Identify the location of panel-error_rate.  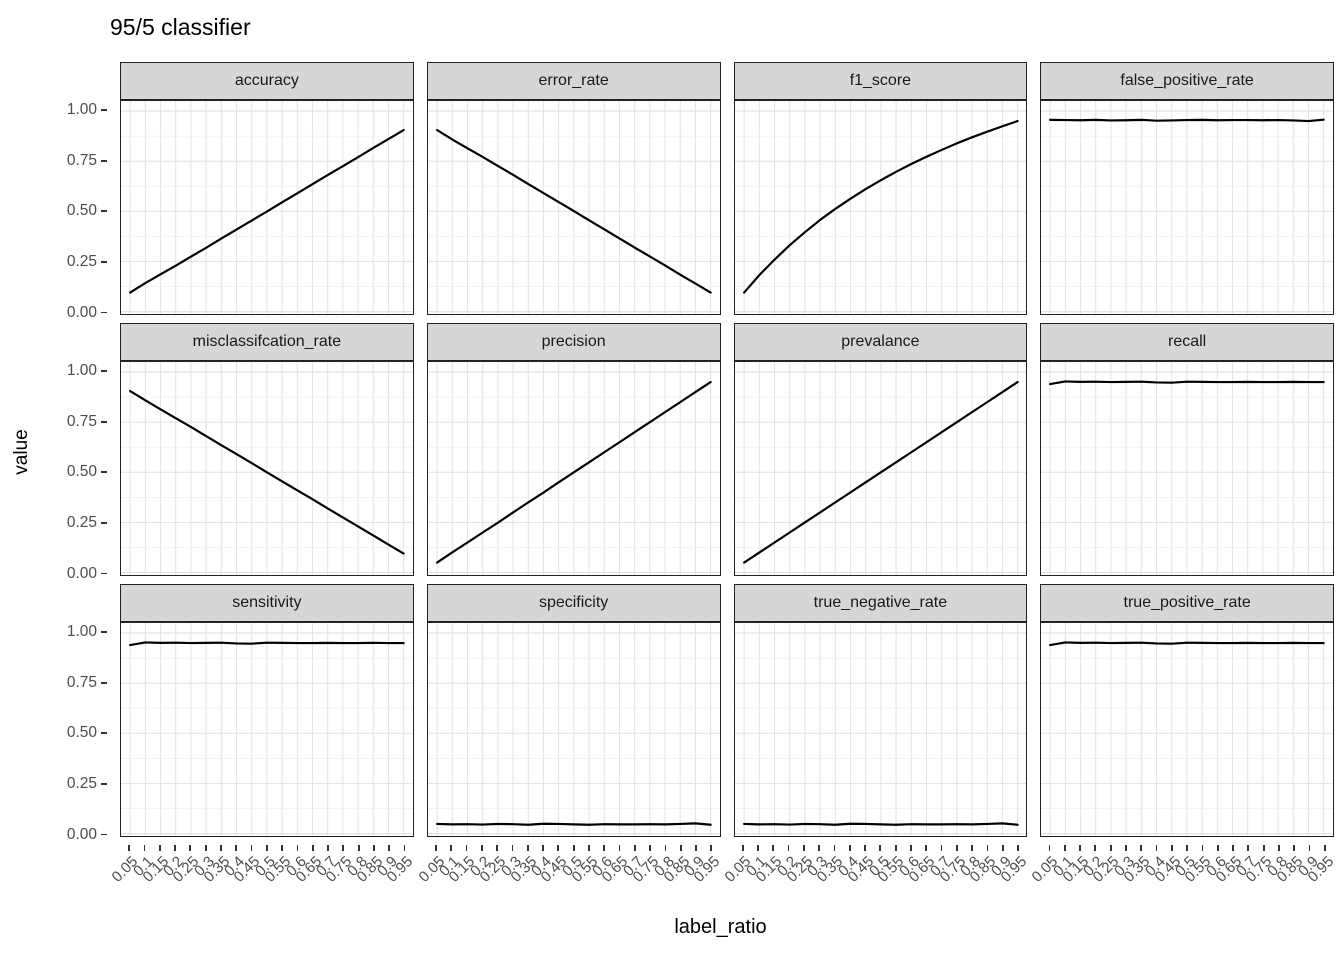
(573, 207).